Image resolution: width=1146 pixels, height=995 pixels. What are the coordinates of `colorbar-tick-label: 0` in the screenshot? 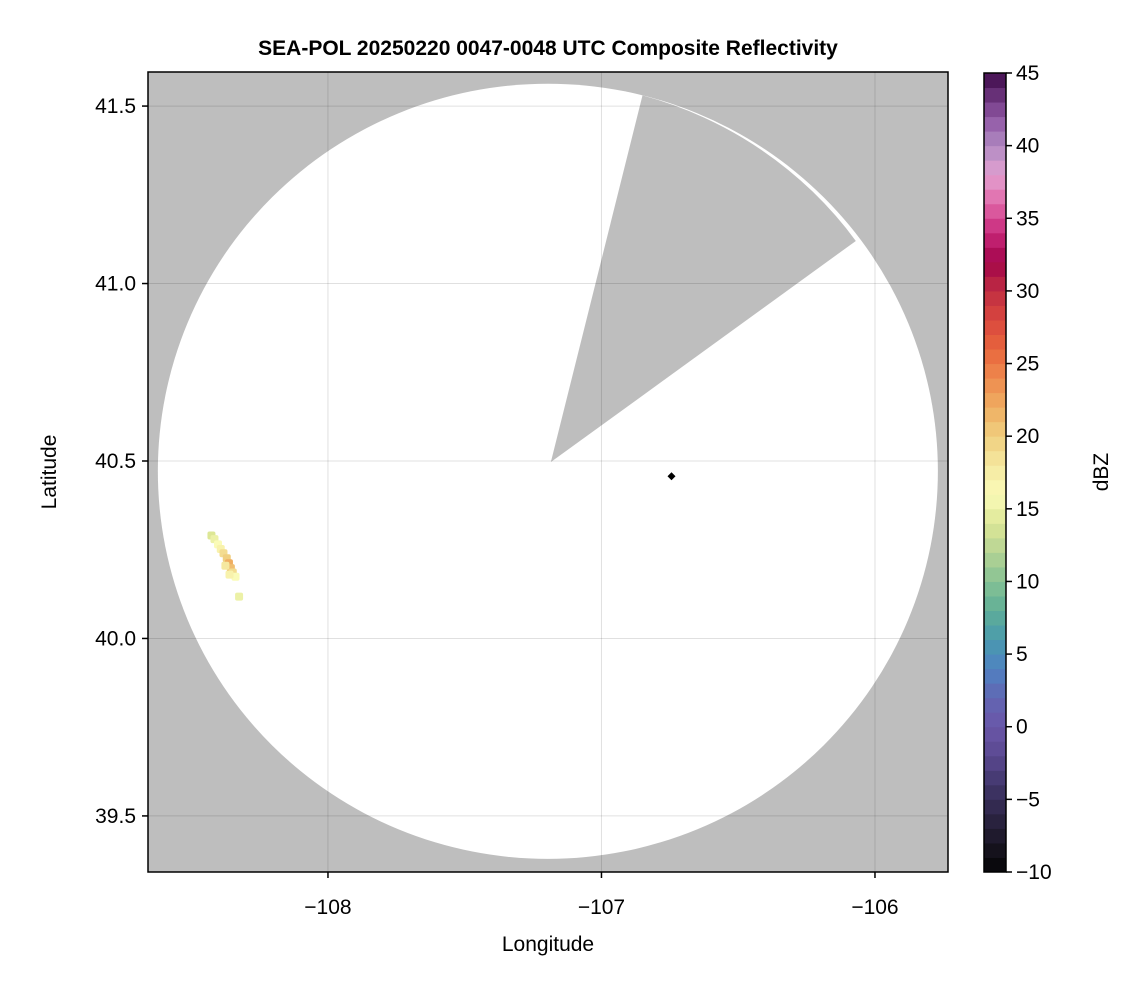 It's located at (1022, 727).